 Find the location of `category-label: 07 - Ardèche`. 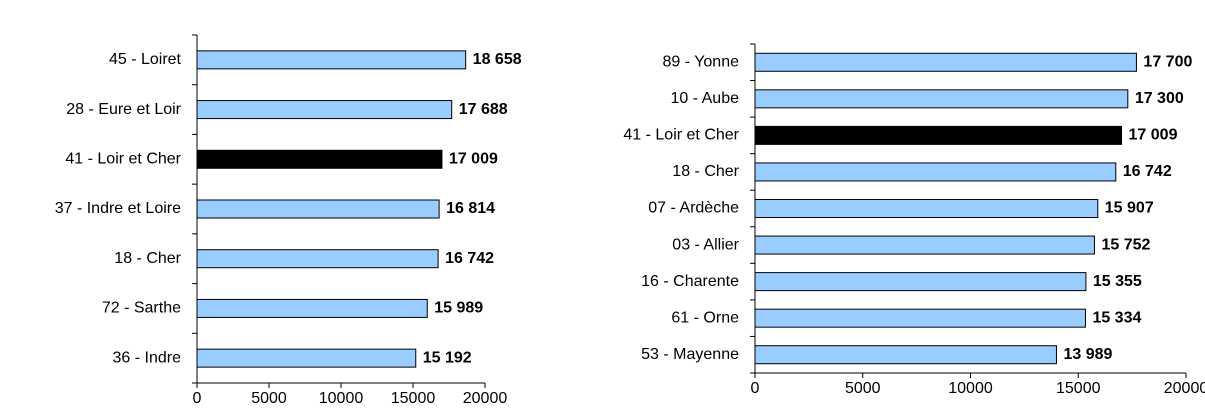

category-label: 07 - Ardèche is located at coordinates (693, 208).